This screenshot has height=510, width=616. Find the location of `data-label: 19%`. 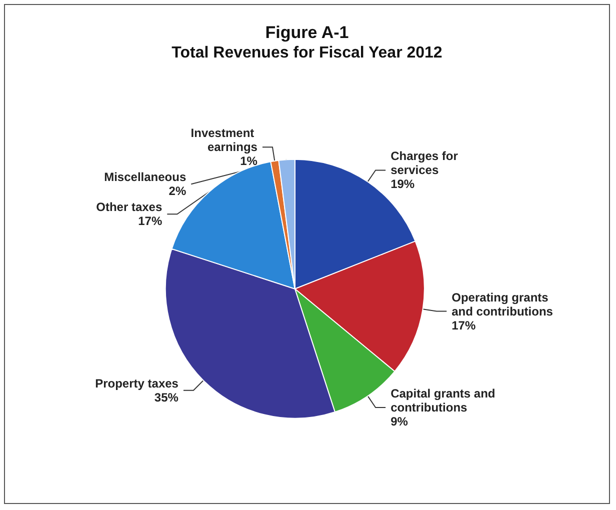

data-label: 19% is located at coordinates (402, 184).